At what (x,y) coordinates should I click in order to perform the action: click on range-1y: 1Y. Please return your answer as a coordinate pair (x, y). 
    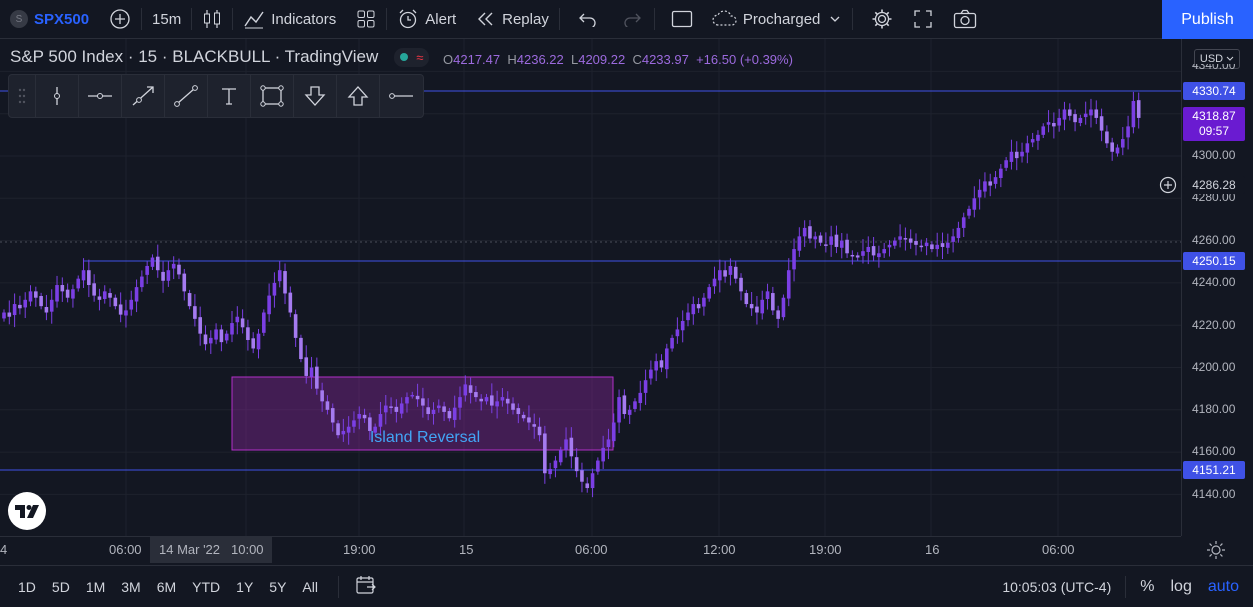
    Looking at the image, I should click on (245, 586).